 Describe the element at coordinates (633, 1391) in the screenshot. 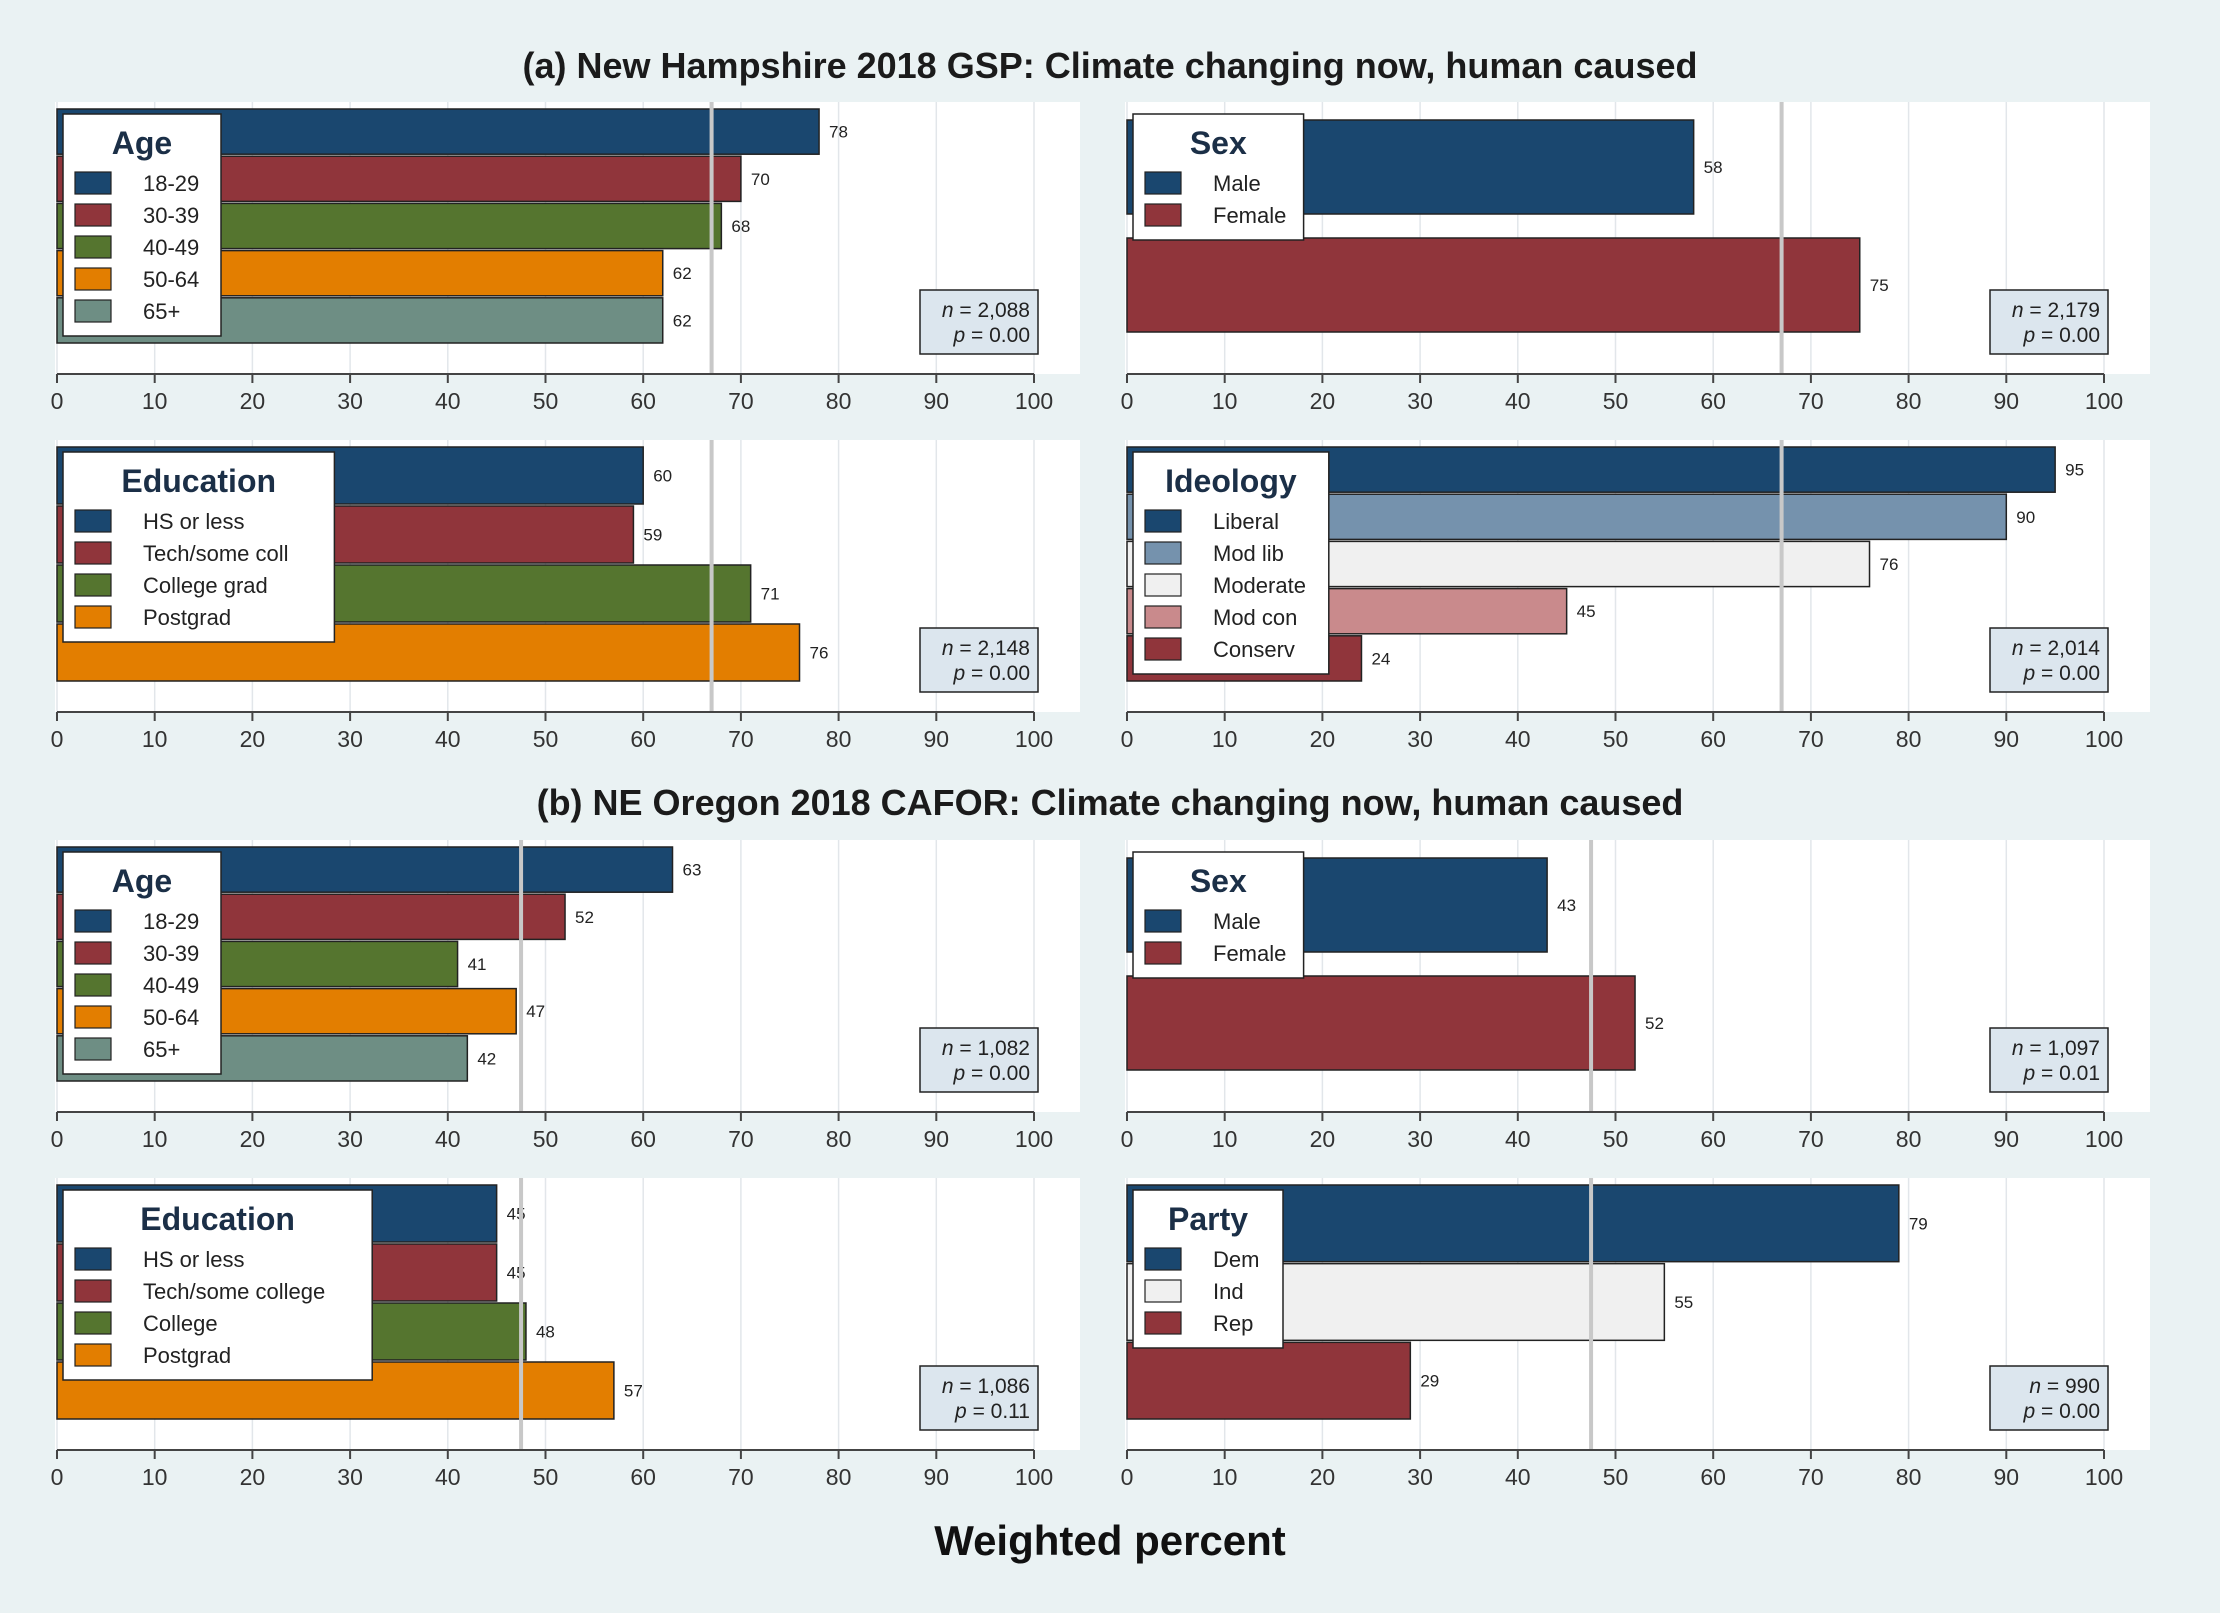

I see `bar-value-label: 57` at that location.